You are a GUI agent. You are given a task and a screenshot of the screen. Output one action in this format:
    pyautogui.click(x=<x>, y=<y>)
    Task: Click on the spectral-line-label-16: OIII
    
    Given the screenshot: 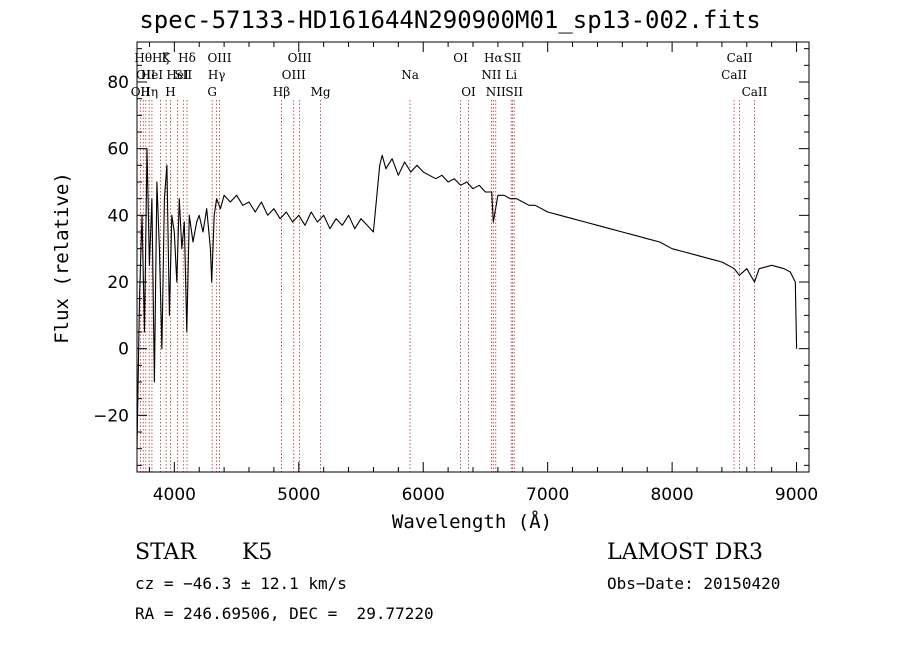 What is the action you would take?
    pyautogui.click(x=300, y=58)
    